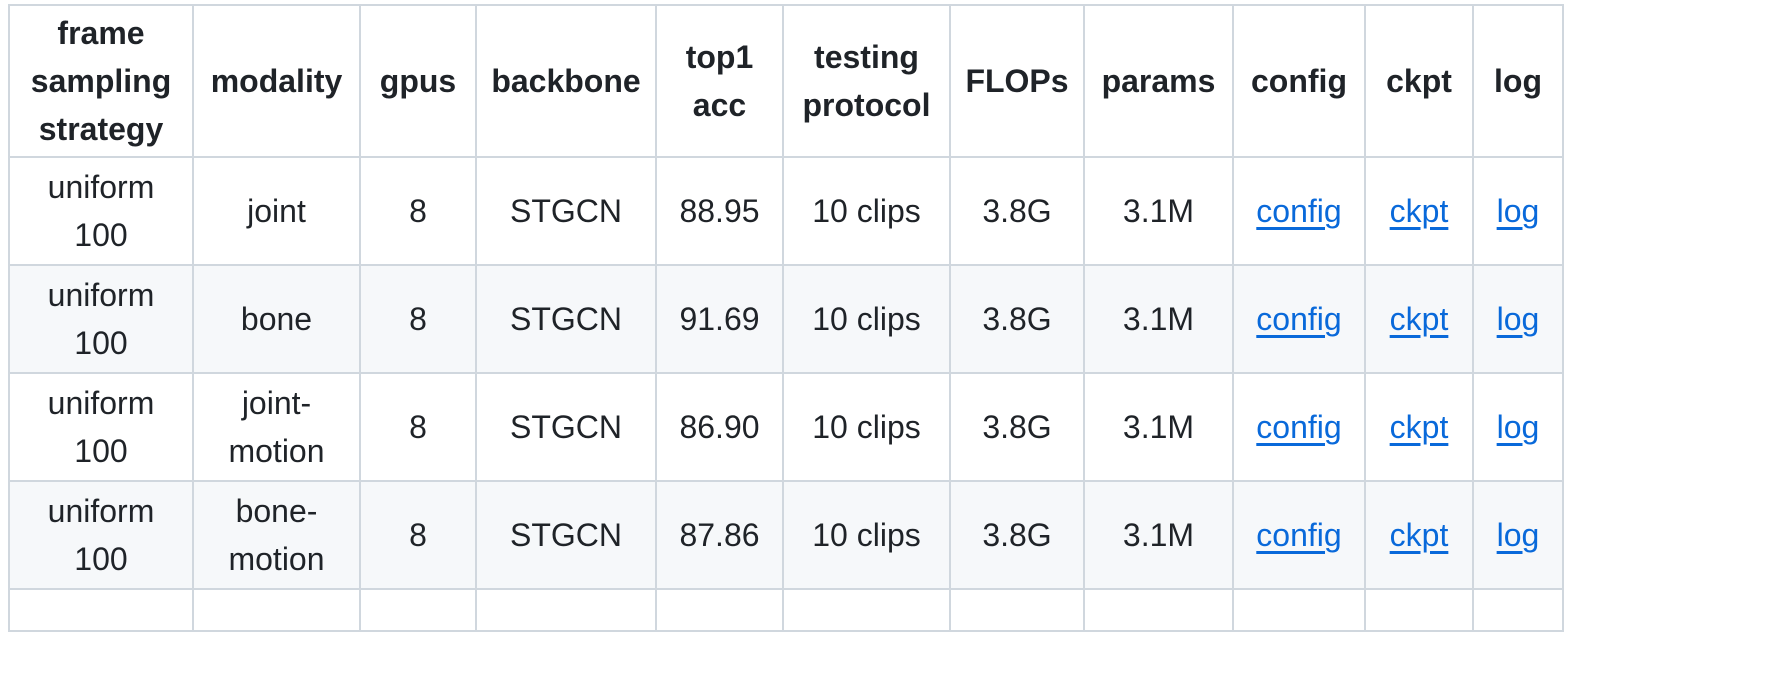 The width and height of the screenshot is (1768, 680). I want to click on header-line: params, so click(1158, 81).